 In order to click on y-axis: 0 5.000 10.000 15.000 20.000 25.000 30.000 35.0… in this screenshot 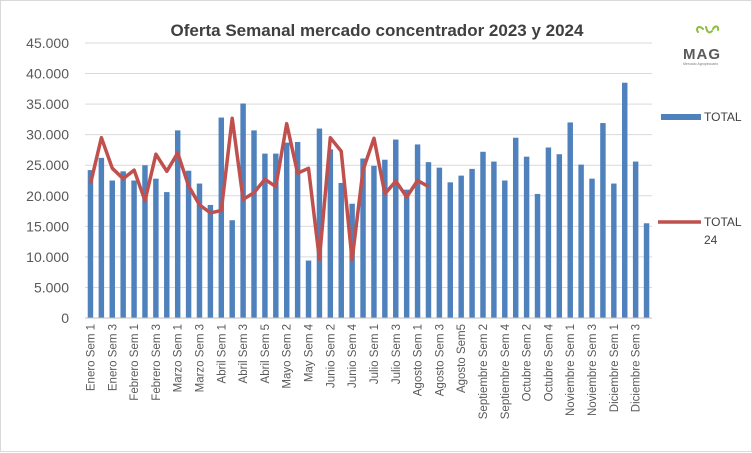, I will do `click(47, 180)`.